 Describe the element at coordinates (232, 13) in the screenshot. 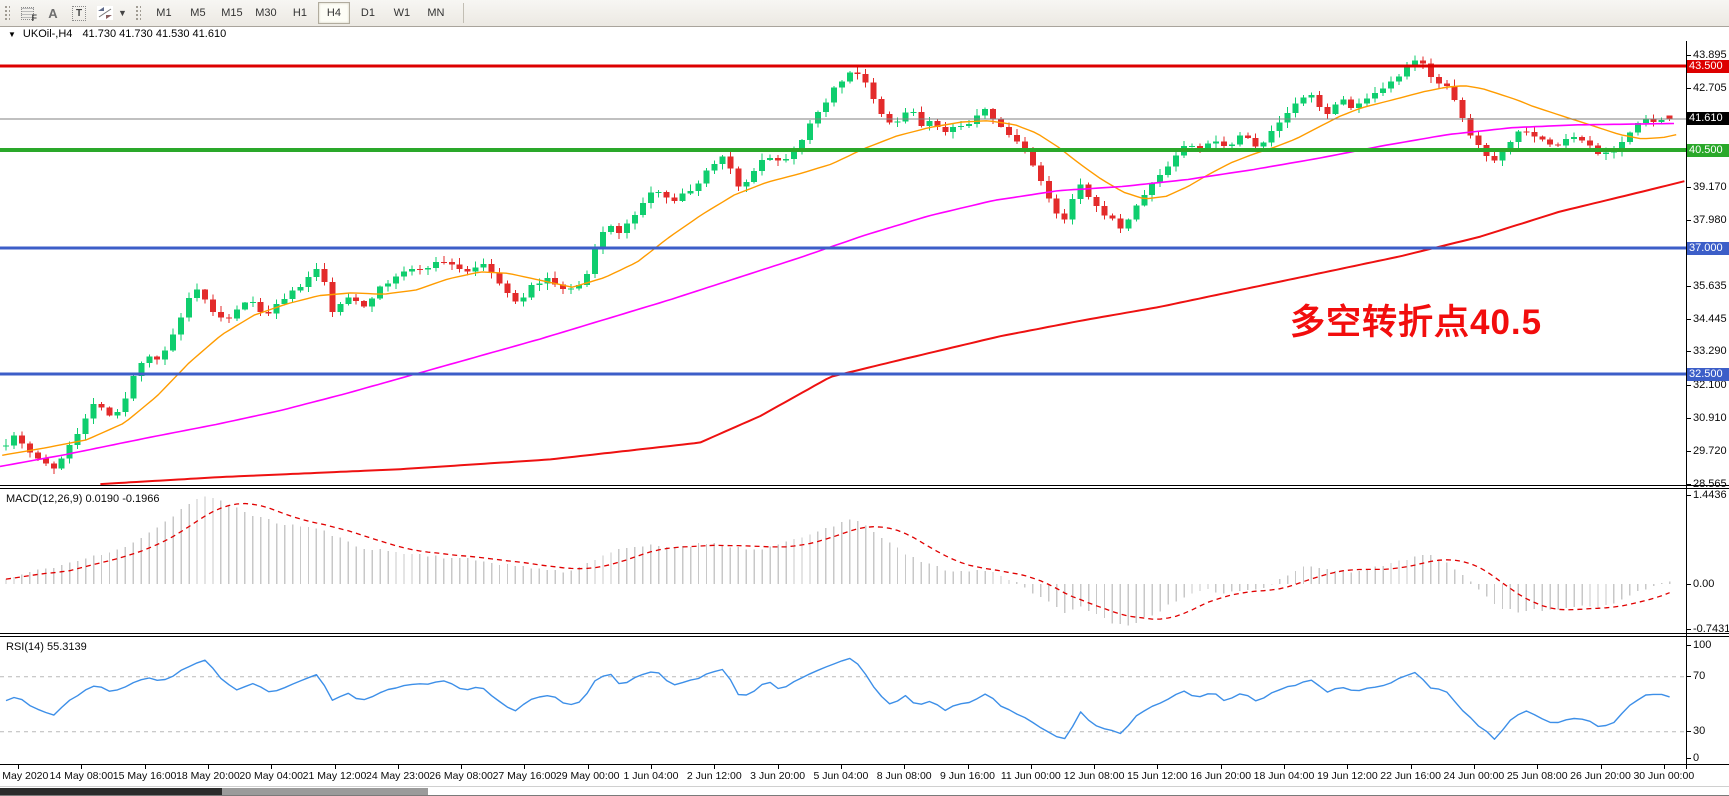

I see `timeframe-button-m15: M15` at that location.